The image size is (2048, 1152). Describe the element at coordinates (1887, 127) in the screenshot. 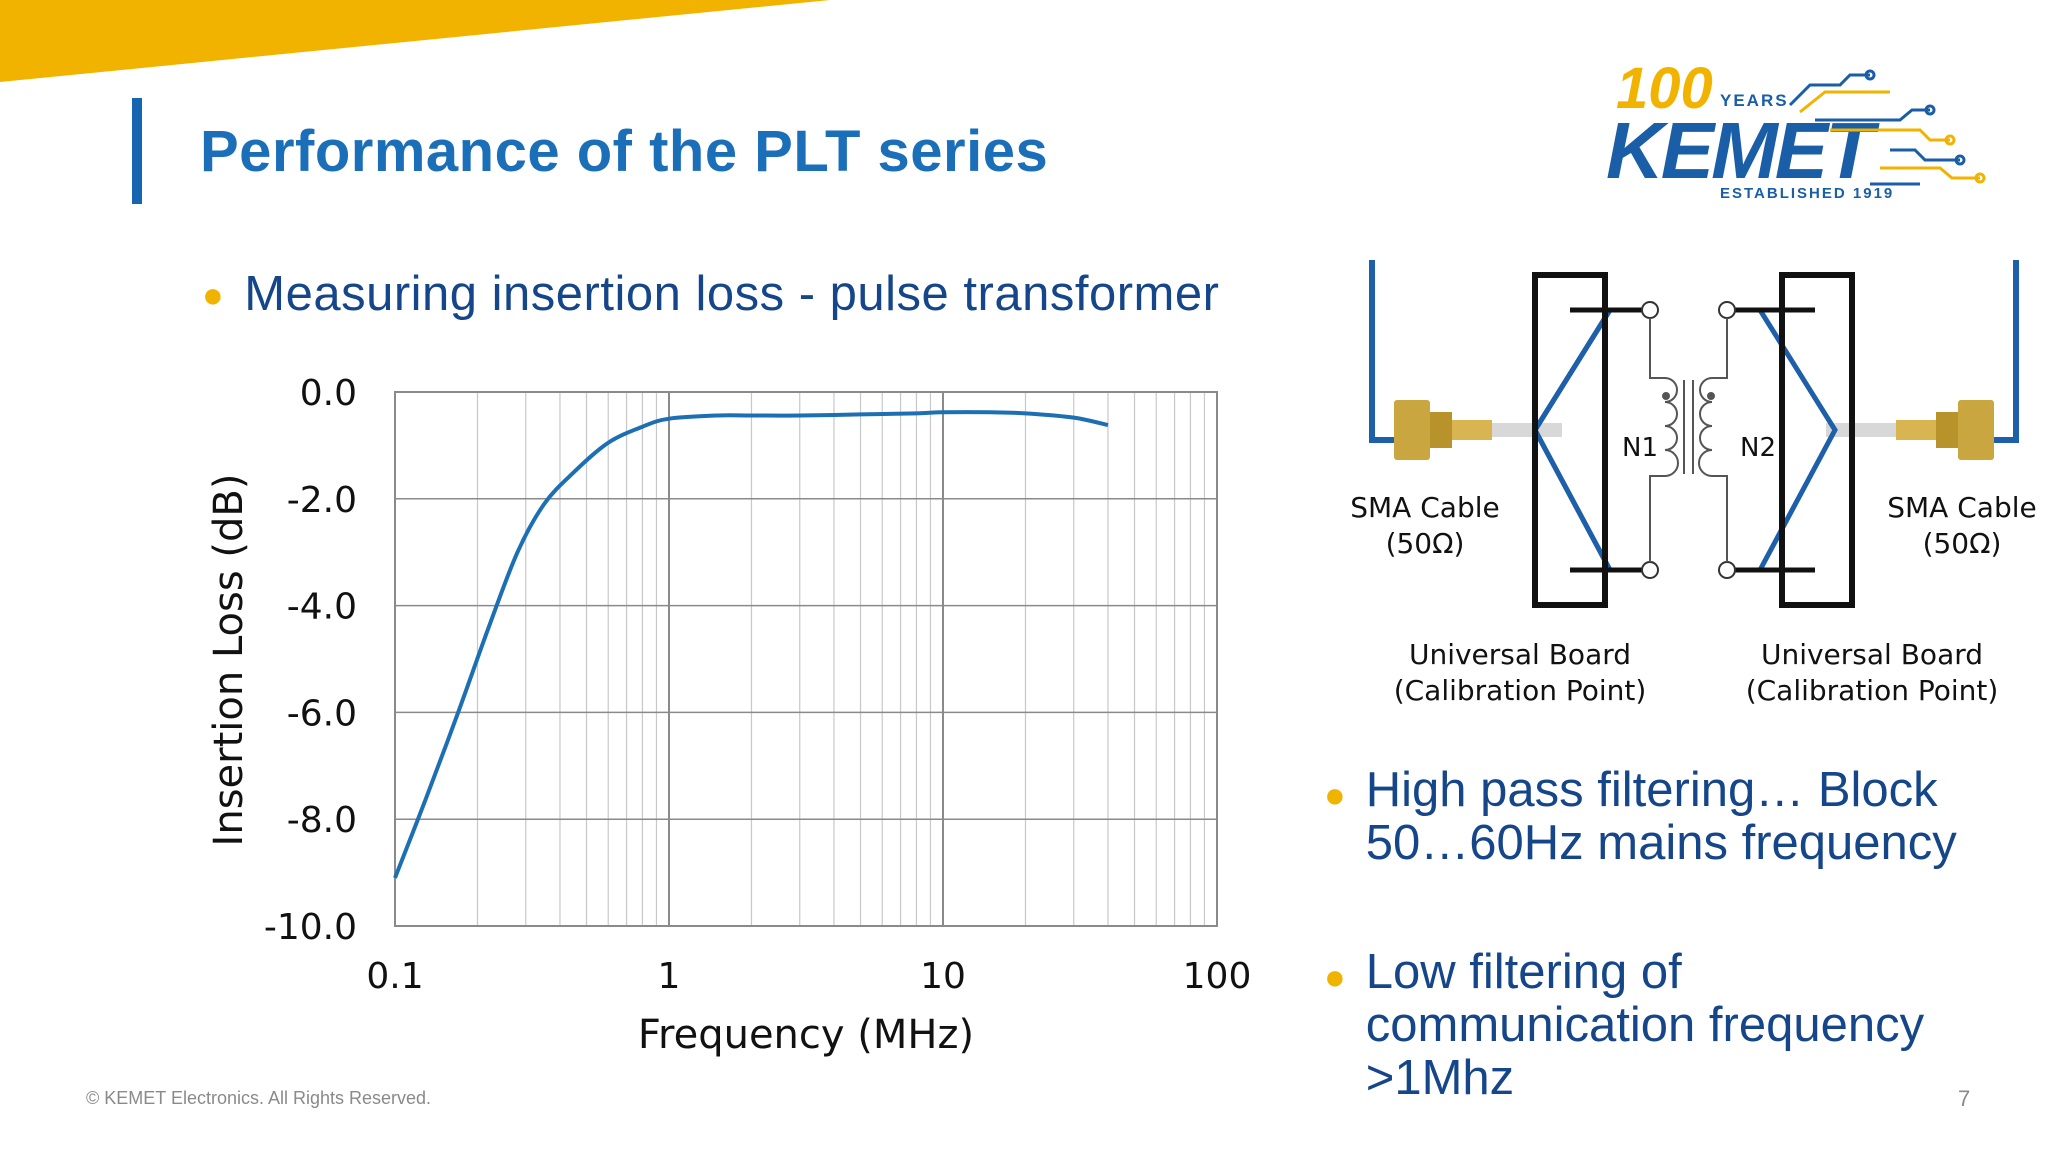

I see `logo-circuit-traces` at that location.